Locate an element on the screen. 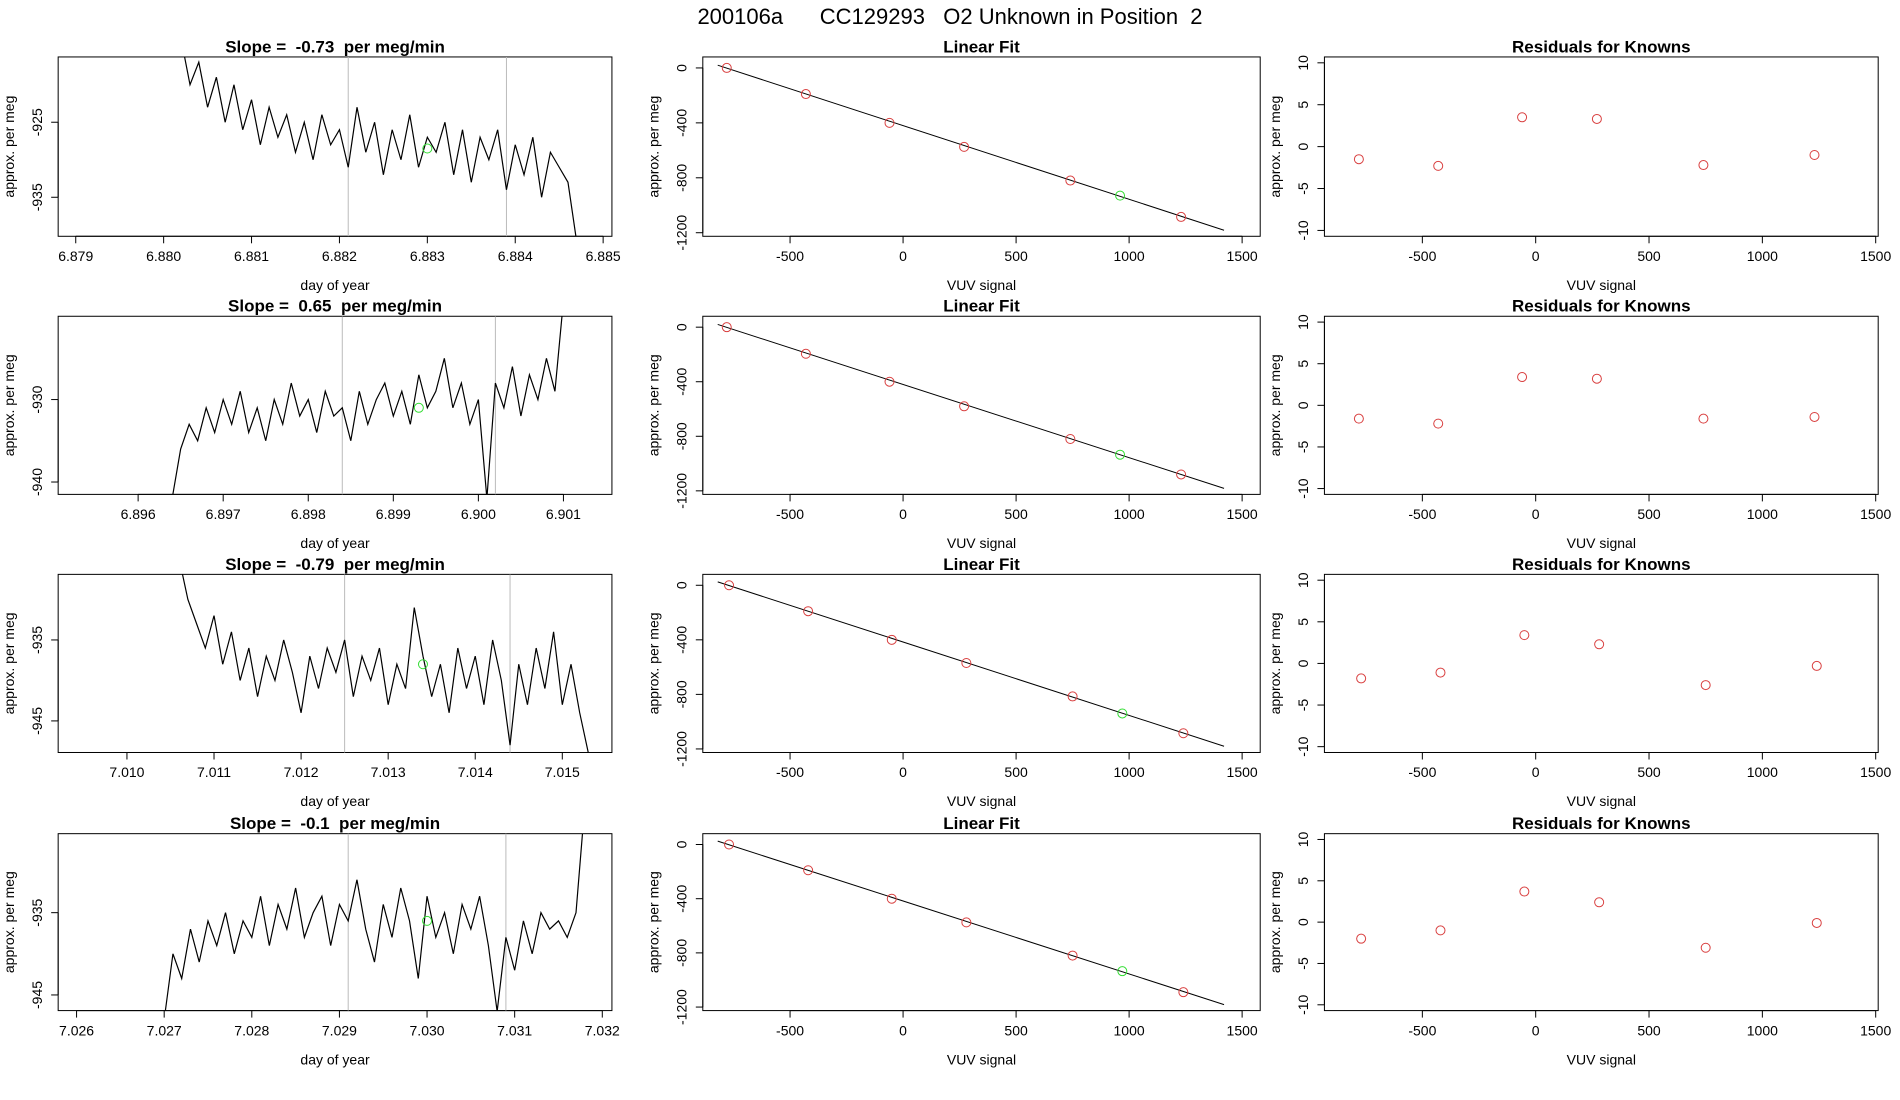 The height and width of the screenshot is (1100, 1900). y-tick-label: -940 is located at coordinates (37, 482).